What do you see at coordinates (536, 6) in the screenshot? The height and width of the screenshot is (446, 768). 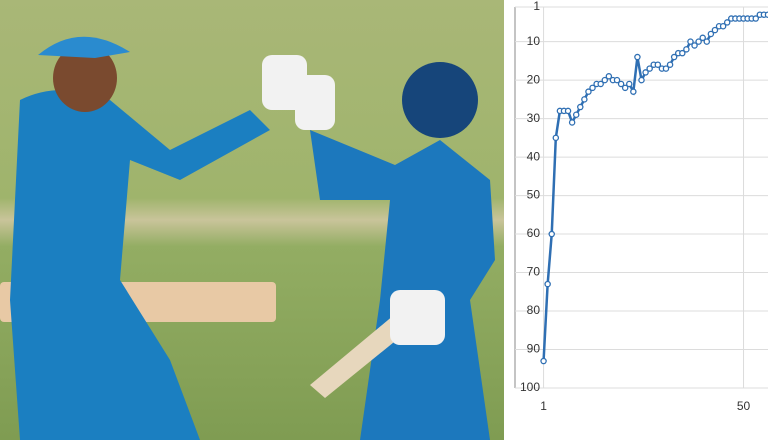 I see `y-tick-label: 1` at bounding box center [536, 6].